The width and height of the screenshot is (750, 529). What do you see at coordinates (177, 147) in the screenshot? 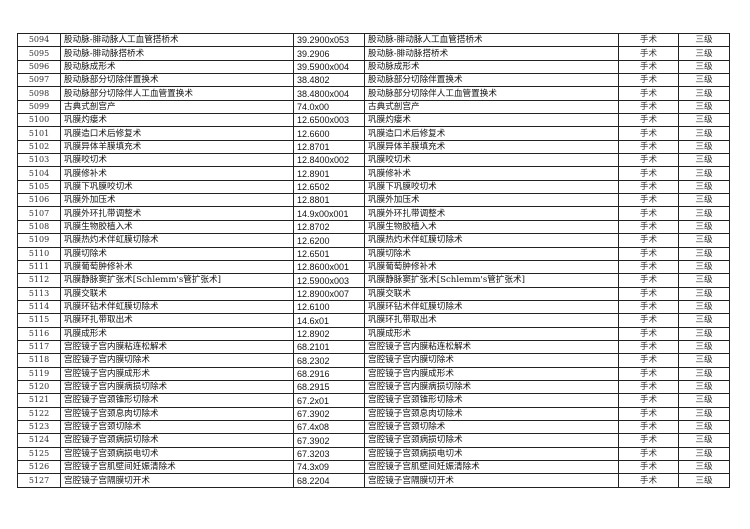
I see `procedure-name: 巩膜异体羊膜填充术` at bounding box center [177, 147].